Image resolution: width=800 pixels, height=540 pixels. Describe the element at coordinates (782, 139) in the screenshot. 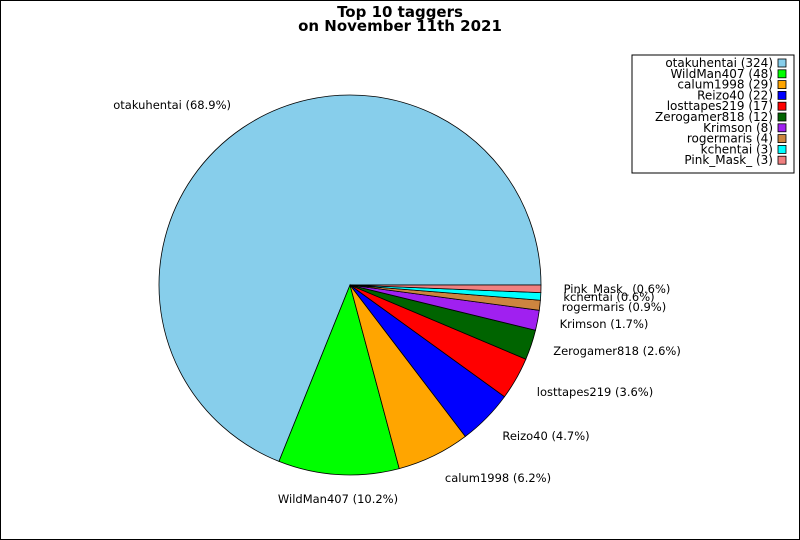

I see `legend-swatch-rogermaris` at that location.